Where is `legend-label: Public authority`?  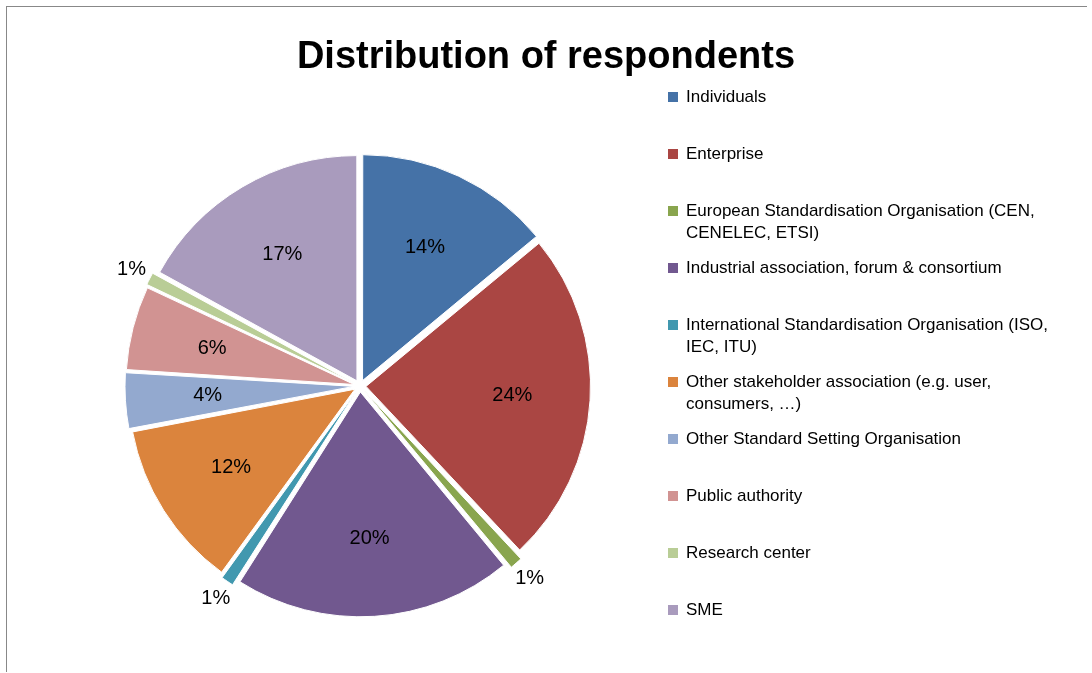
legend-label: Public authority is located at coordinates (744, 496).